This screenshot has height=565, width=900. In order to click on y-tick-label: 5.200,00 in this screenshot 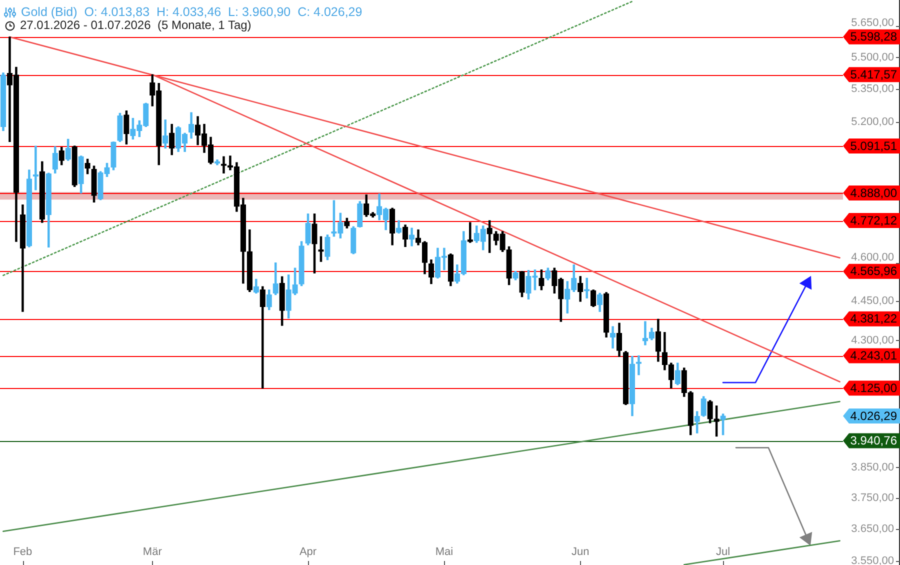, I will do `click(872, 122)`.